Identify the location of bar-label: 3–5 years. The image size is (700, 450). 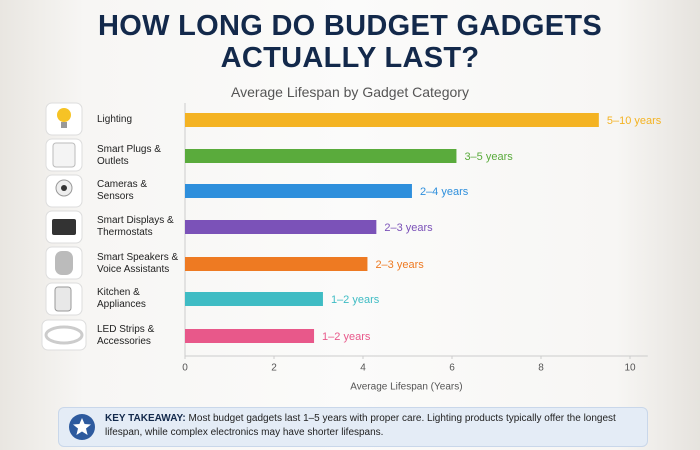
(488, 157).